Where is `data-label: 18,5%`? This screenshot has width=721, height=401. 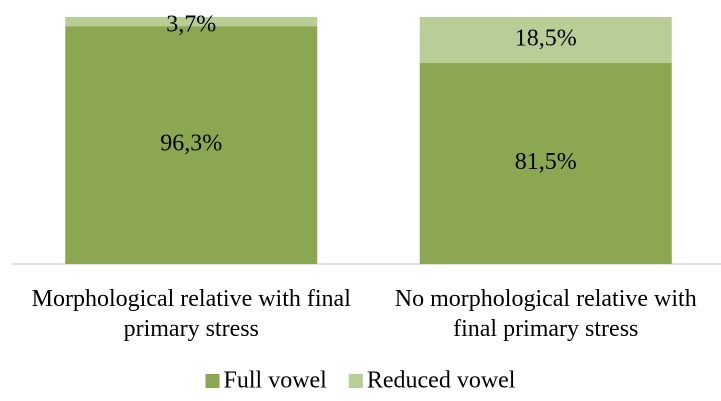 data-label: 18,5% is located at coordinates (546, 38).